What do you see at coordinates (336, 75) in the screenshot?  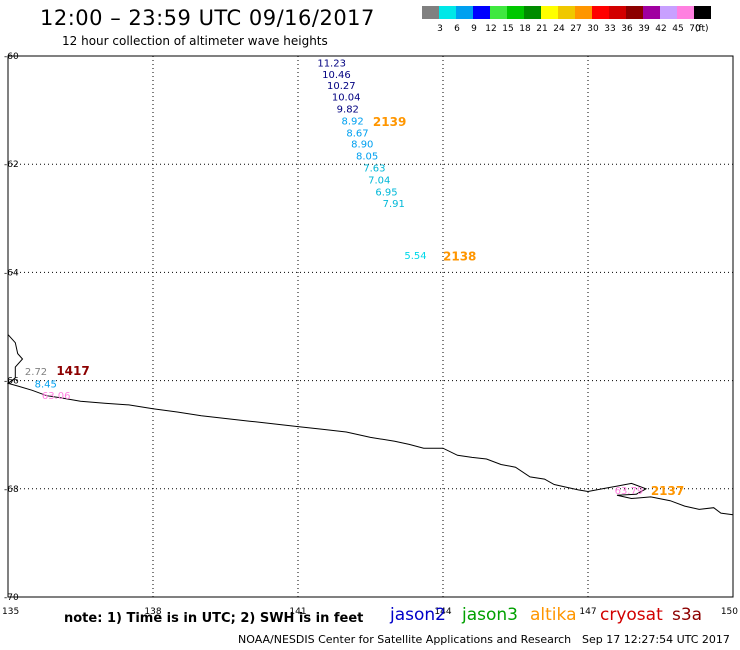 I see `wave-height-label: 10.46` at bounding box center [336, 75].